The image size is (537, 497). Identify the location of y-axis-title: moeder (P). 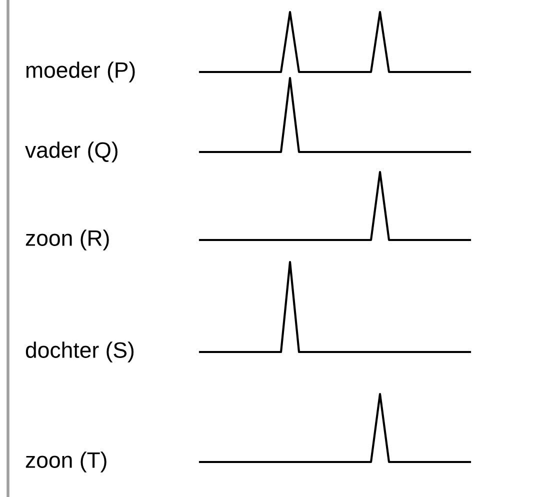
(80, 72).